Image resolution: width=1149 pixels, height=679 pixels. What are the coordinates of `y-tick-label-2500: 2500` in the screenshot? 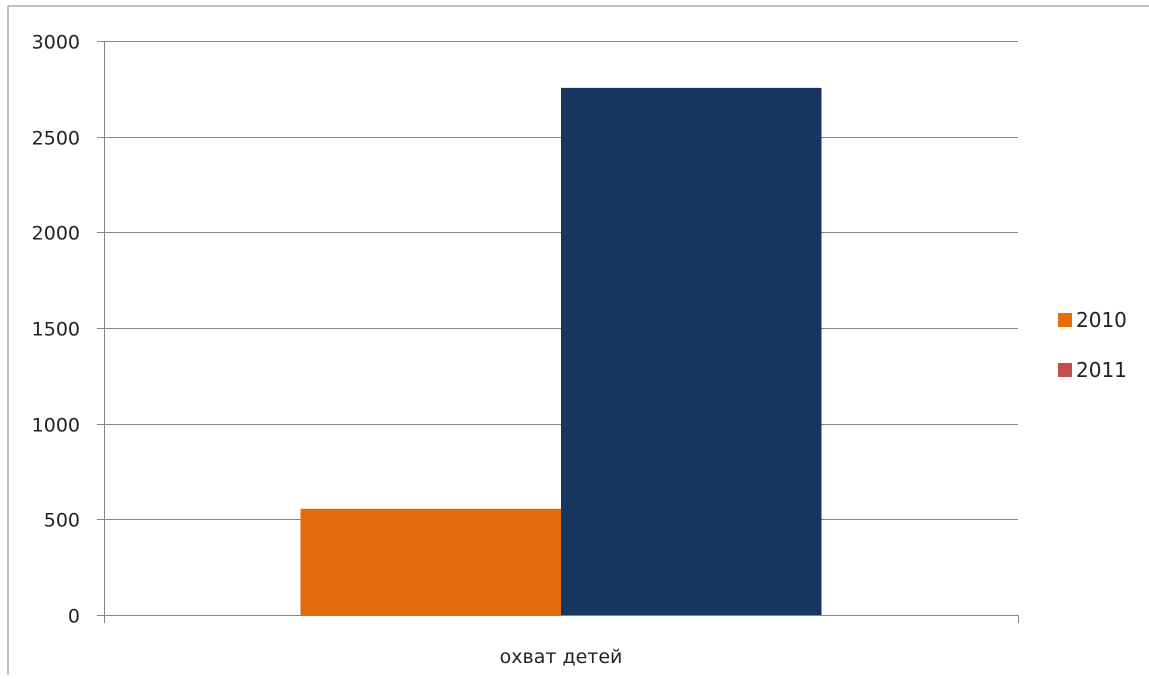 It's located at (56, 139).